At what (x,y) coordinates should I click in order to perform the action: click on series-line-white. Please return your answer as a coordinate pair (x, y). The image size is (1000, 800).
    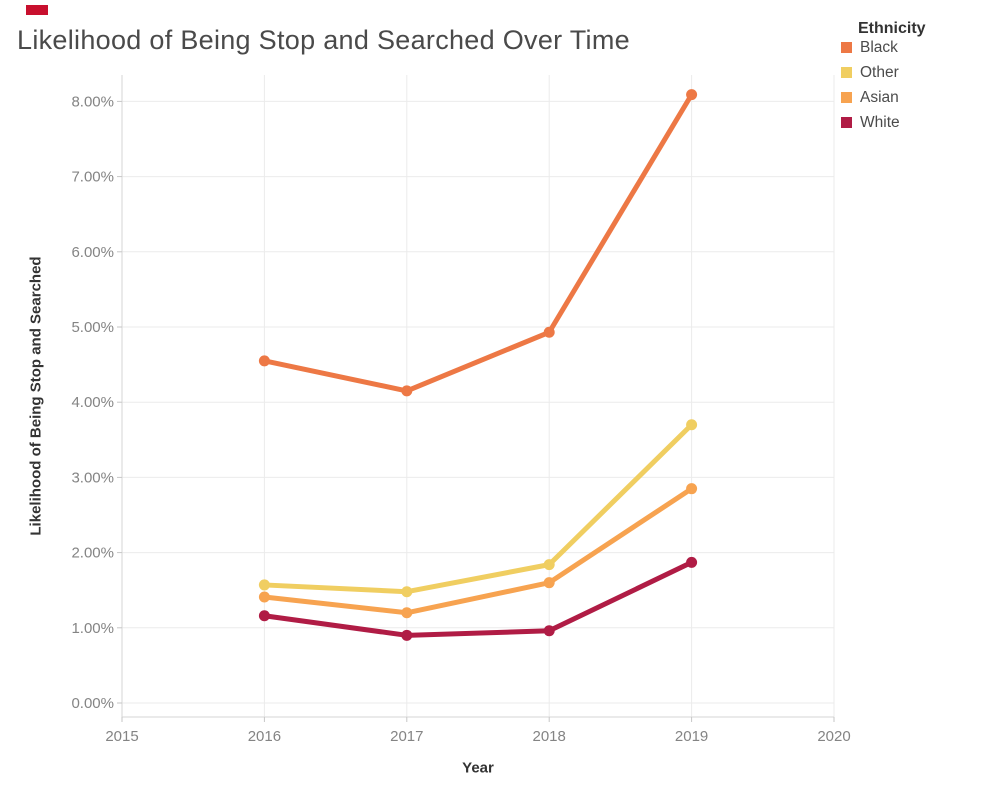
    Looking at the image, I should click on (478, 598).